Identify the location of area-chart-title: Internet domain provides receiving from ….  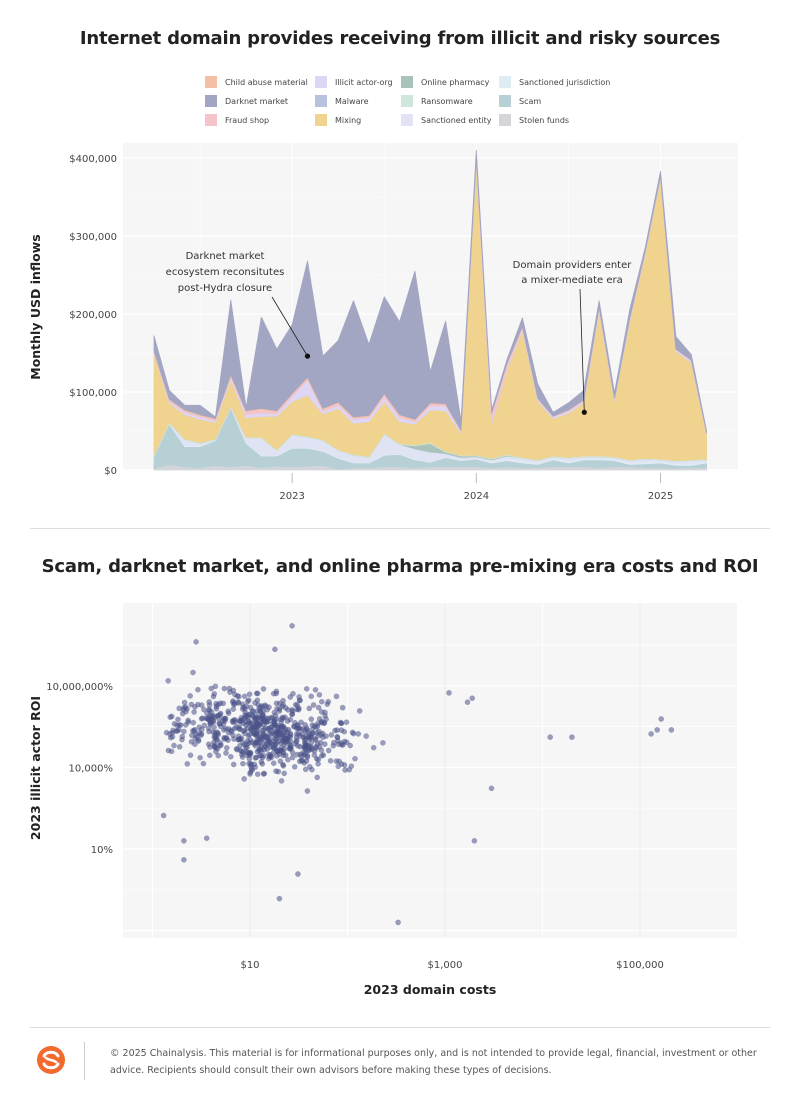
(400, 38).